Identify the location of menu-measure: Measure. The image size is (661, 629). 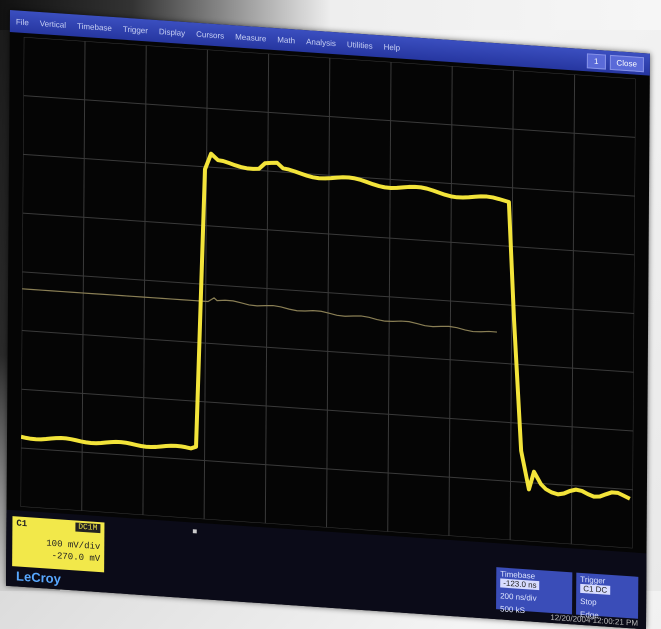
(251, 37).